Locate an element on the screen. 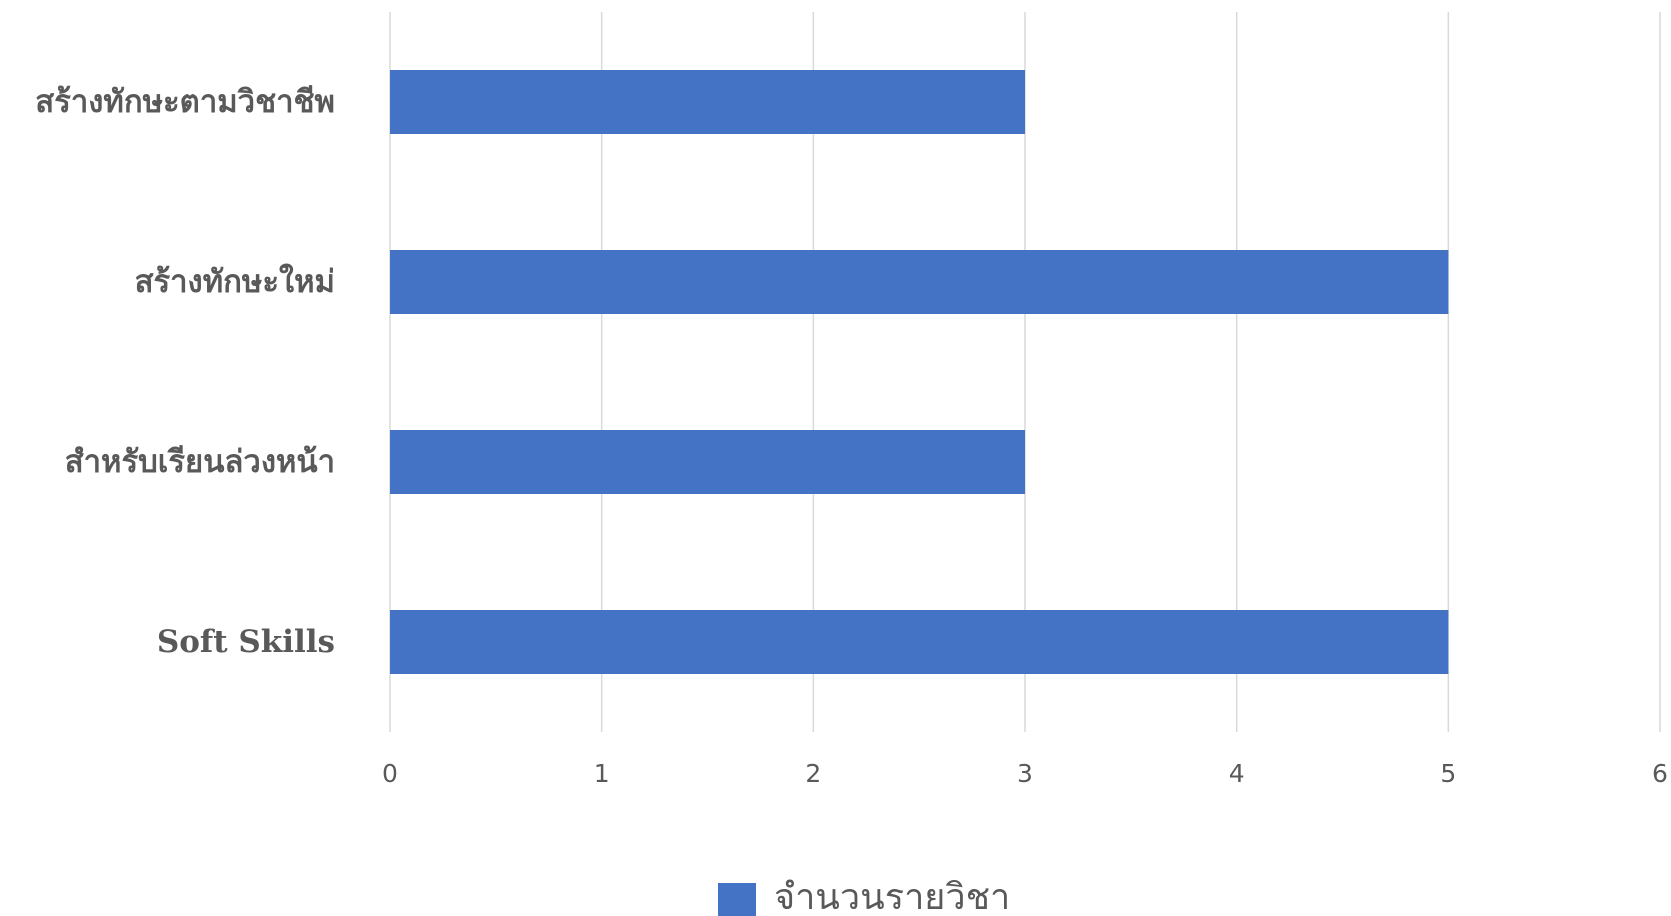  x-tick-label: 4 is located at coordinates (1237, 773).